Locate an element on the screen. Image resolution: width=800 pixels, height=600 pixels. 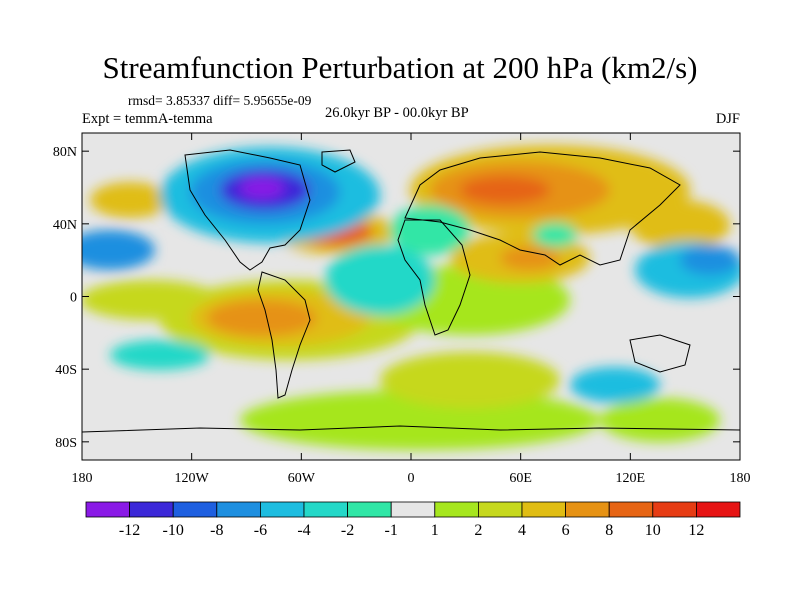
colorbar-label: -8 is located at coordinates (216, 530).